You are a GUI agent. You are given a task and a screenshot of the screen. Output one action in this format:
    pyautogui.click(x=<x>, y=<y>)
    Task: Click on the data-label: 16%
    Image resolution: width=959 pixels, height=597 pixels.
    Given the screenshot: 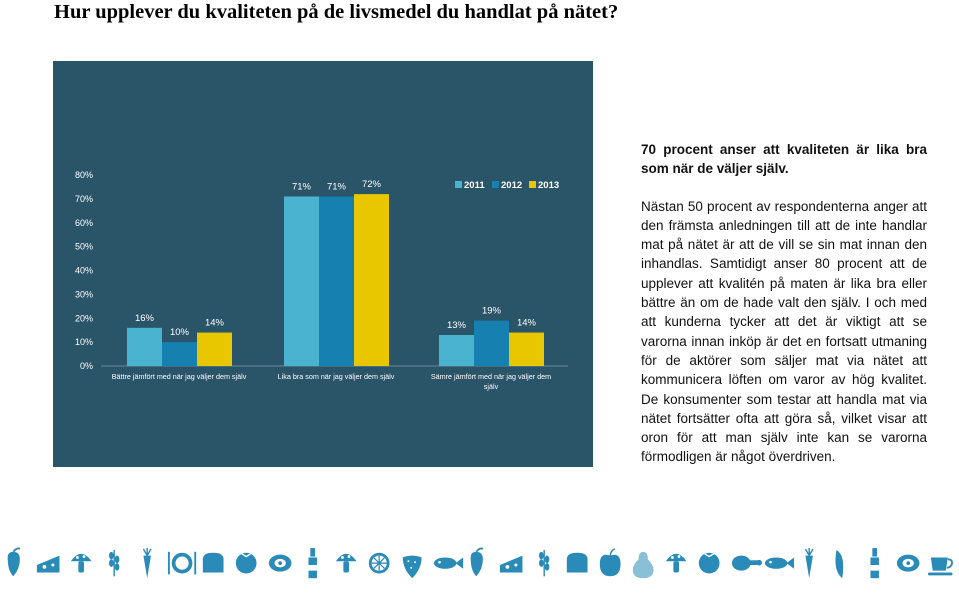 What is the action you would take?
    pyautogui.click(x=145, y=318)
    